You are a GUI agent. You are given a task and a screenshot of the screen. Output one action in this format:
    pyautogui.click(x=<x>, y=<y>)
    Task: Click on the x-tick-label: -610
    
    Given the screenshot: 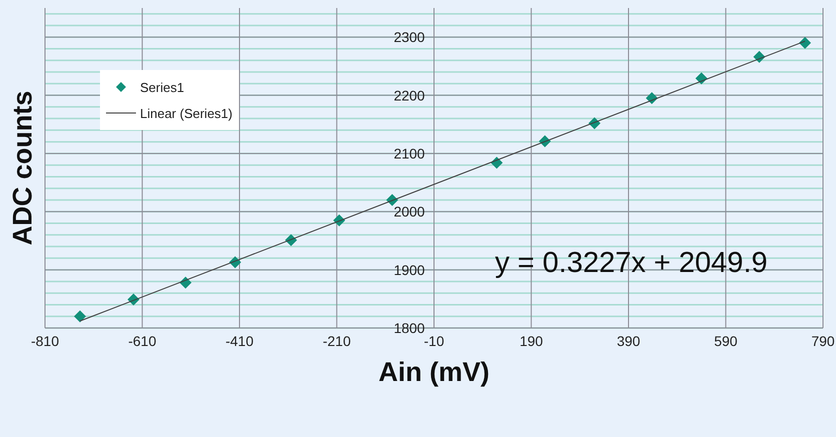 What is the action you would take?
    pyautogui.click(x=142, y=340)
    